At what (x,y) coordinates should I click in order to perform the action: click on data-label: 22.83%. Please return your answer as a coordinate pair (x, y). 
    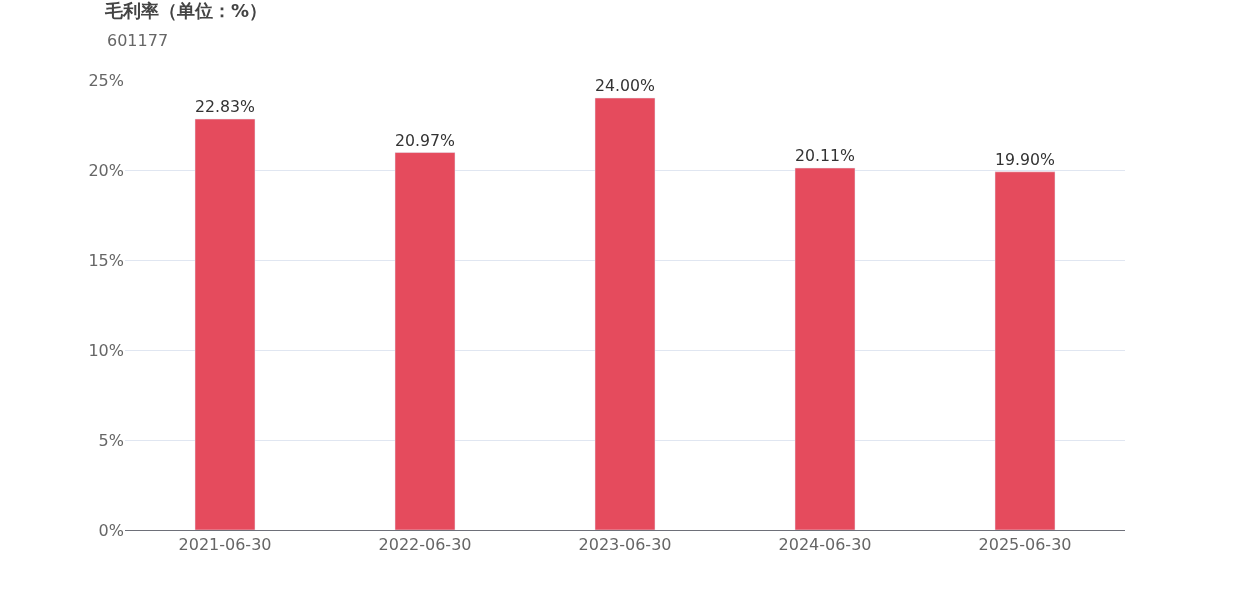
    Looking at the image, I should click on (225, 107).